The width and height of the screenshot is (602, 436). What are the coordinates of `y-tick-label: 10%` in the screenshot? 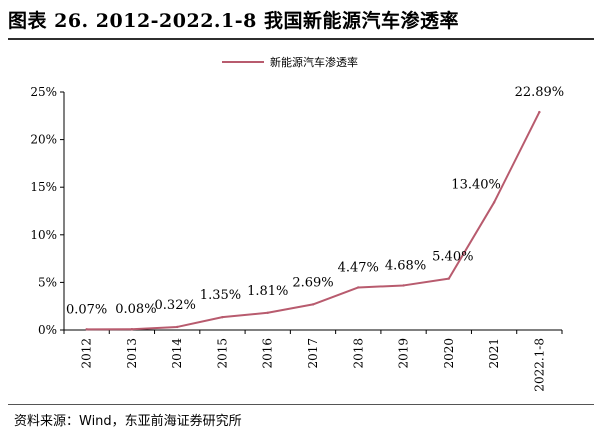 It's located at (43, 235).